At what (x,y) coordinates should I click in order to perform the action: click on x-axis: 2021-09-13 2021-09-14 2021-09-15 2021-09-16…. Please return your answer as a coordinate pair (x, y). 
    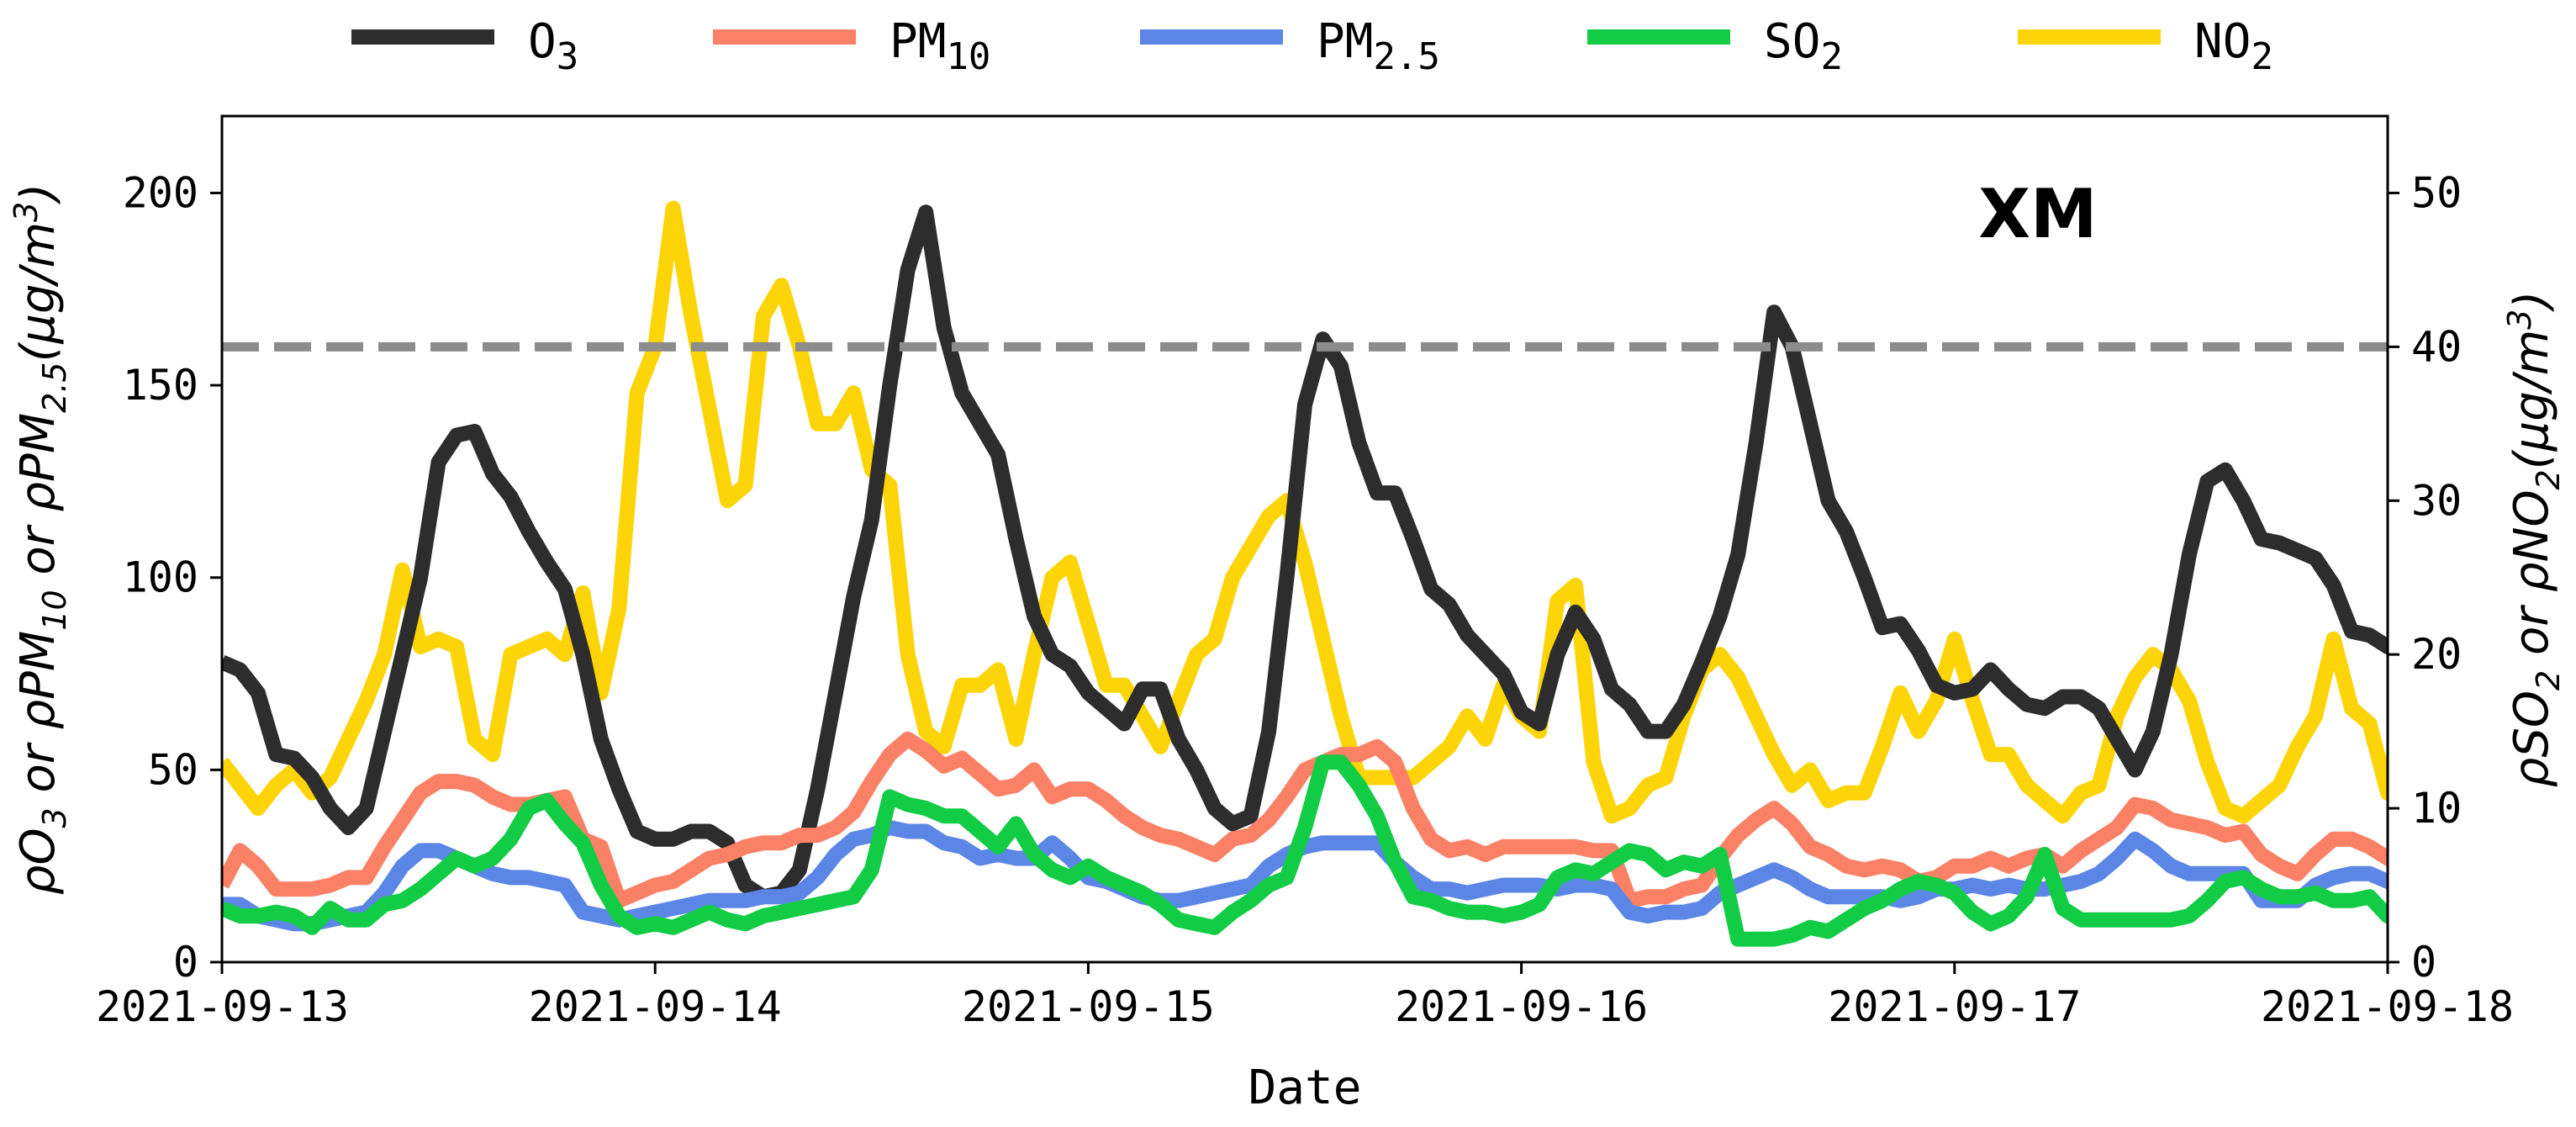
    Looking at the image, I should click on (1305, 996).